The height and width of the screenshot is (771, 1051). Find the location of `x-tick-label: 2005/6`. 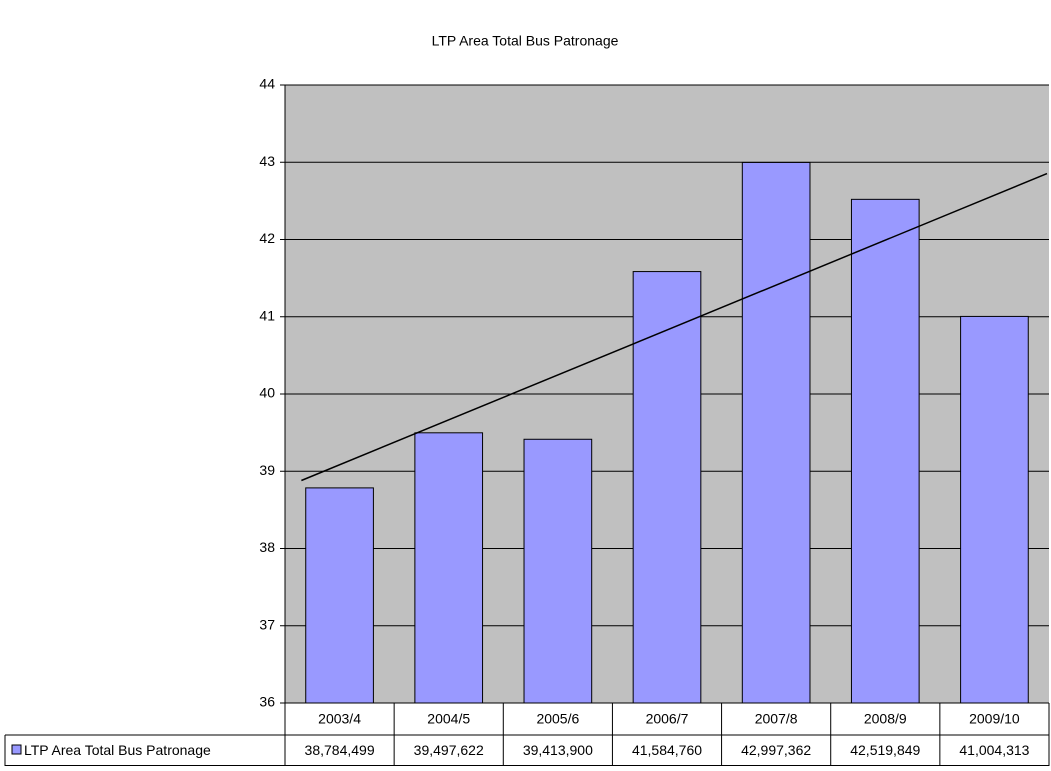

x-tick-label: 2005/6 is located at coordinates (557, 719).